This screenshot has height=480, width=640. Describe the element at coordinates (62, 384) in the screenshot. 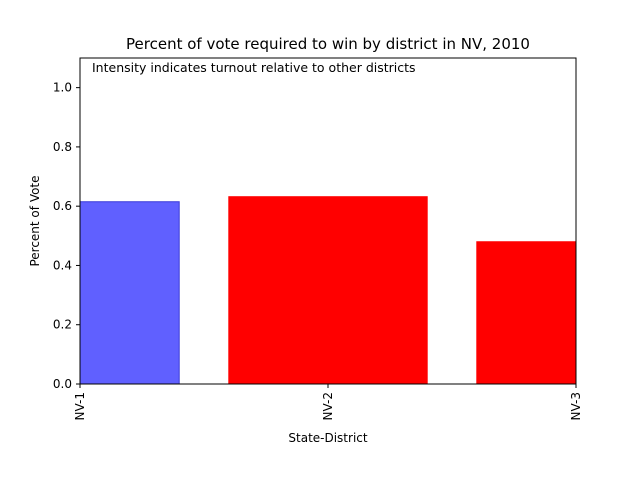

I see `y-tick-label: 0.0` at that location.